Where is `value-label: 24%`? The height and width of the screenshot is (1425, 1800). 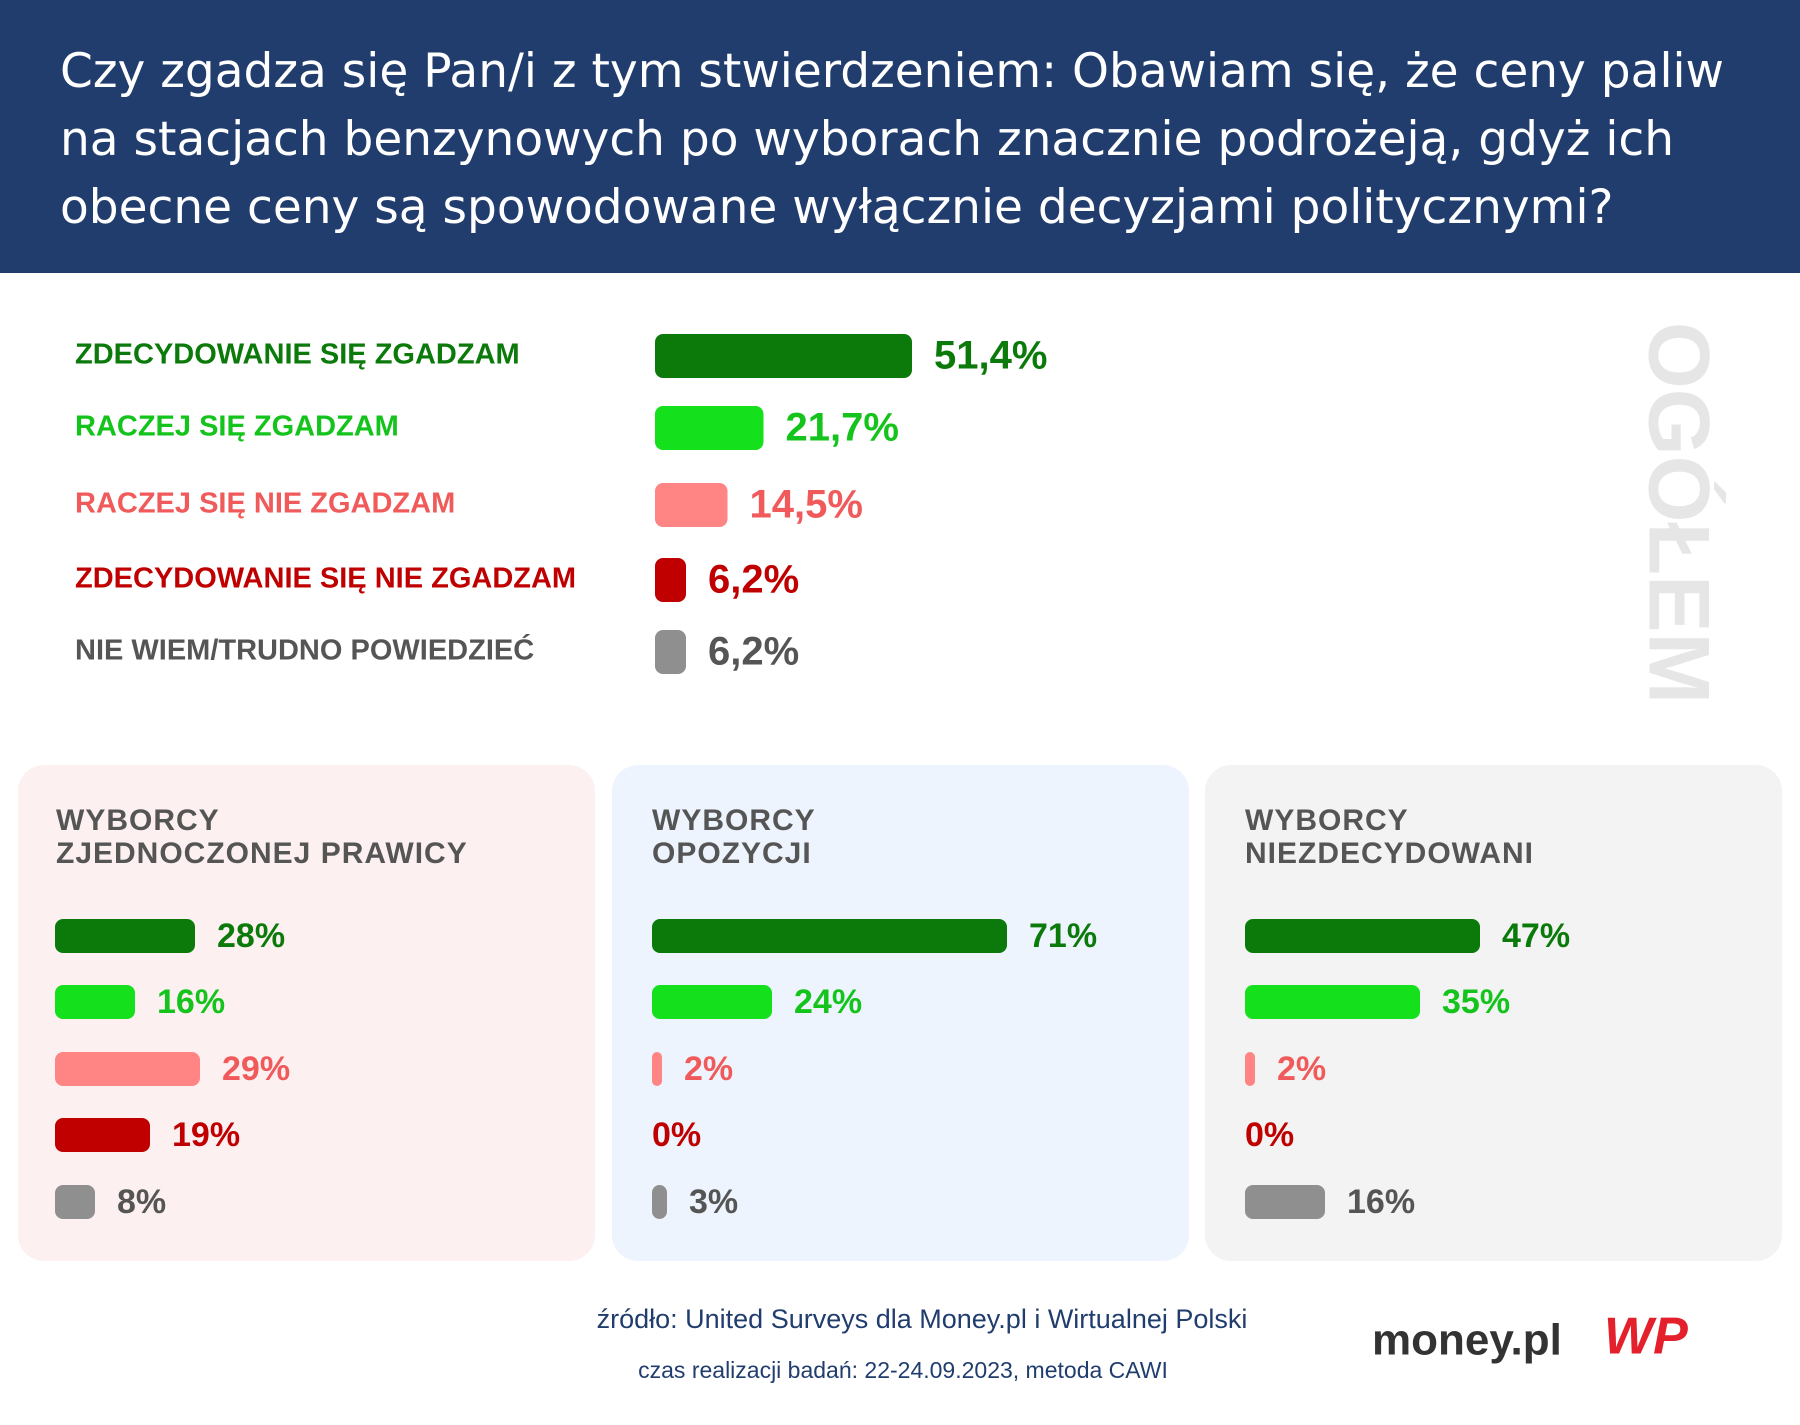 value-label: 24% is located at coordinates (828, 1002).